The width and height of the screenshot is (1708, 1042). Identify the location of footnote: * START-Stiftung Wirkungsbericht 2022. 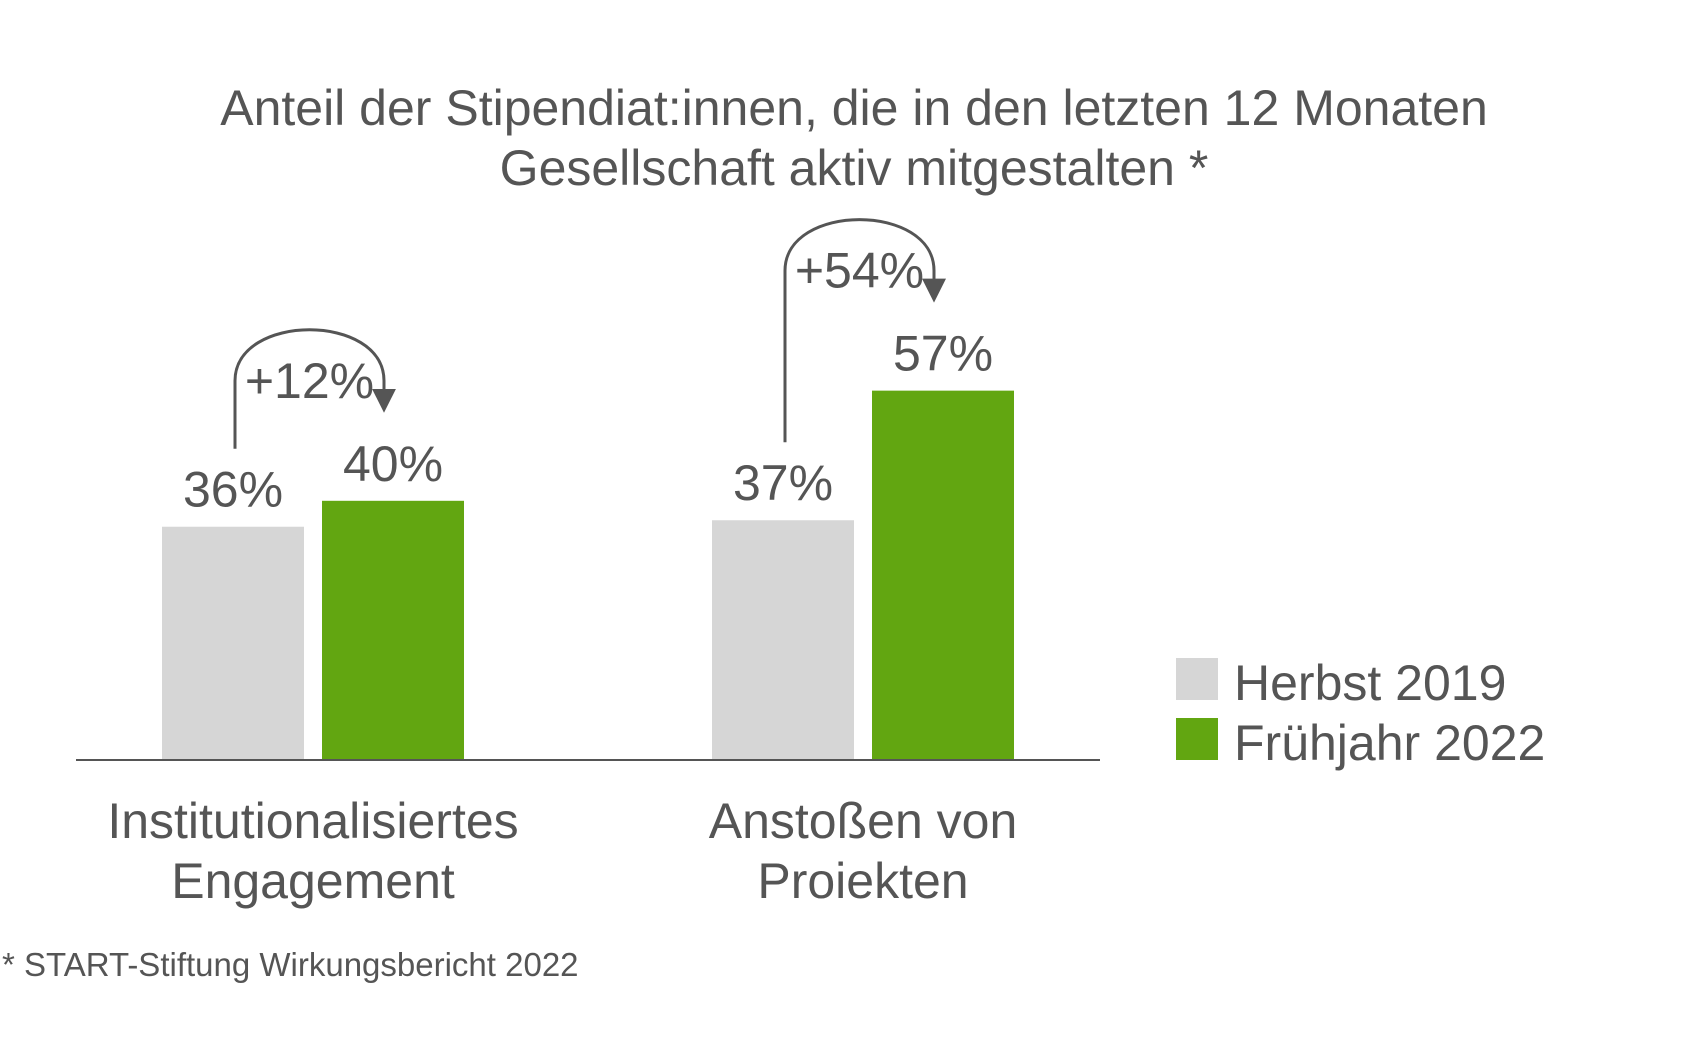
(290, 964).